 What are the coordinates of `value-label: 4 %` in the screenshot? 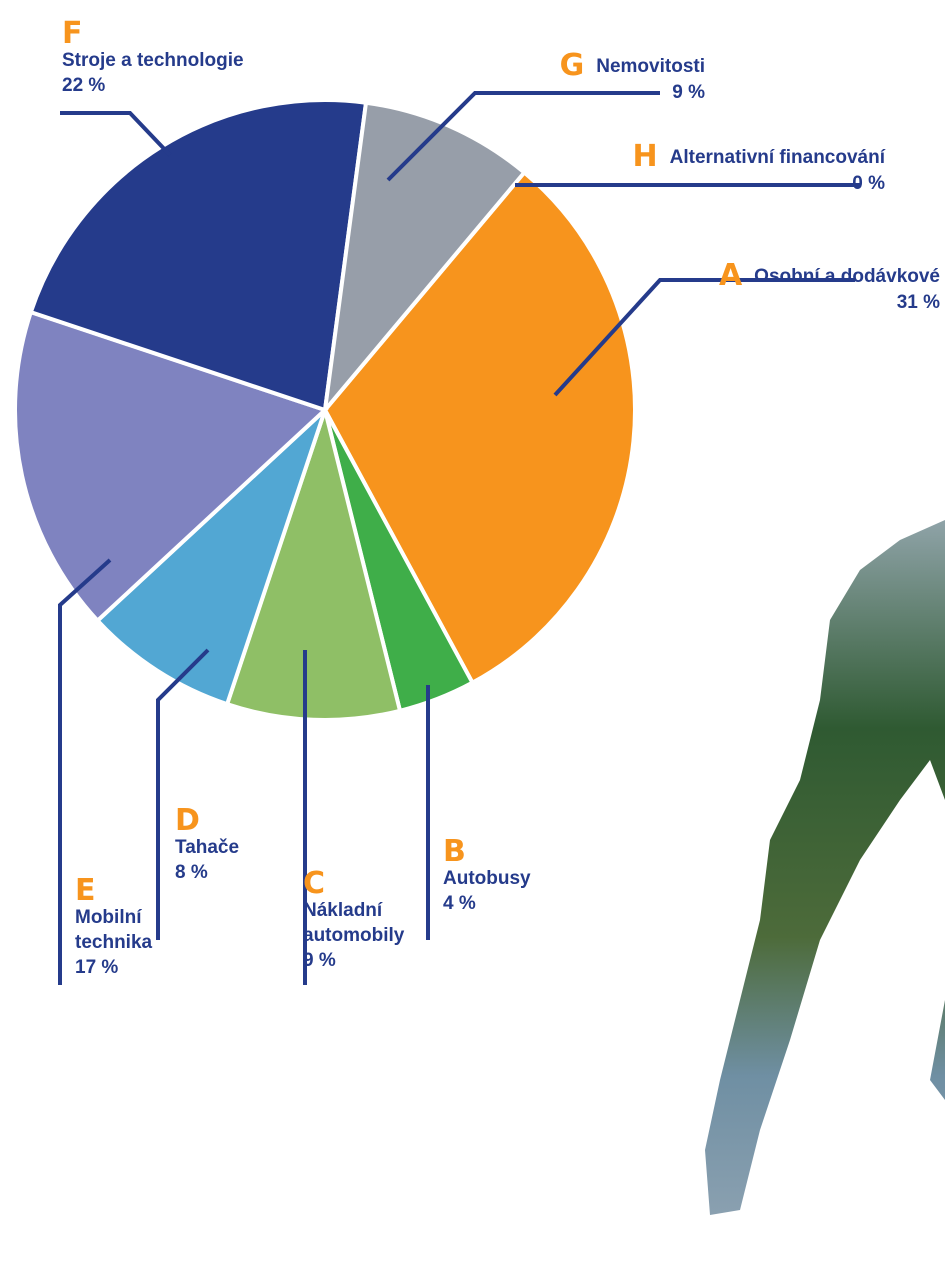 It's located at (459, 903).